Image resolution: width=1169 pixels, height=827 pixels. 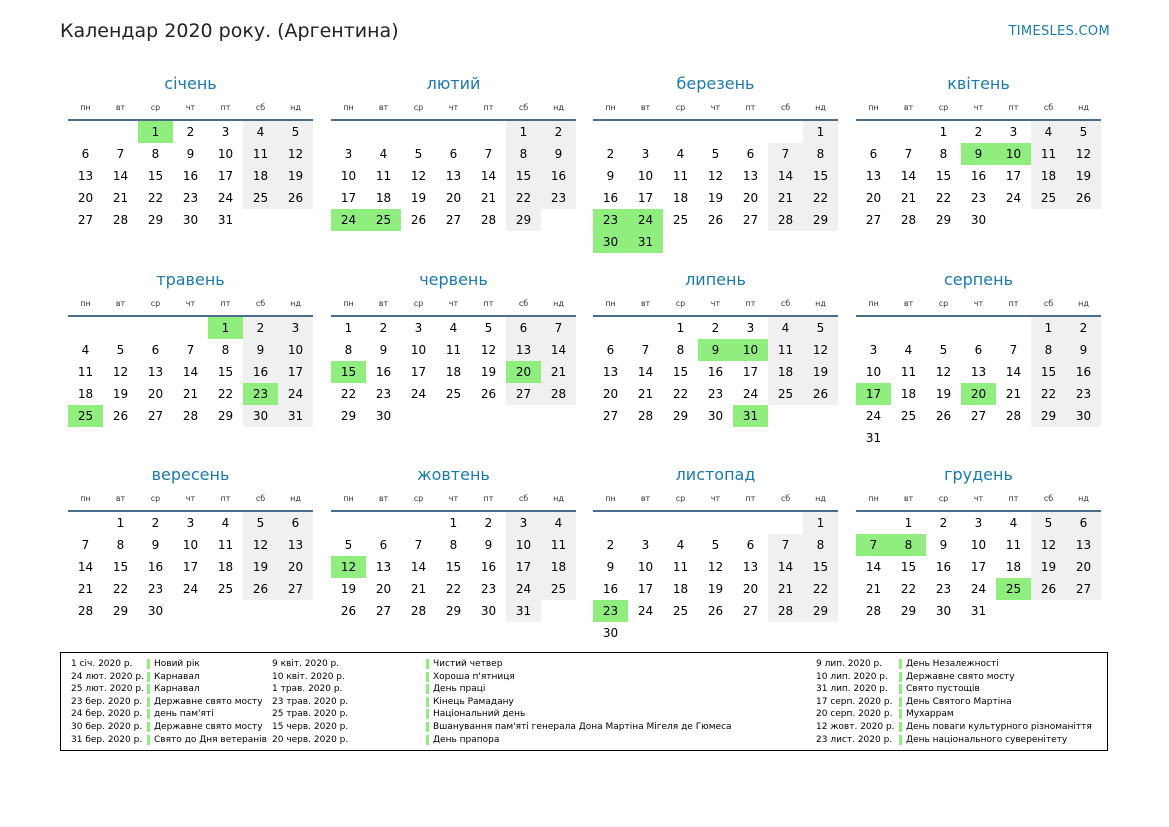 What do you see at coordinates (383, 350) in the screenshot?
I see `day-cell: 9` at bounding box center [383, 350].